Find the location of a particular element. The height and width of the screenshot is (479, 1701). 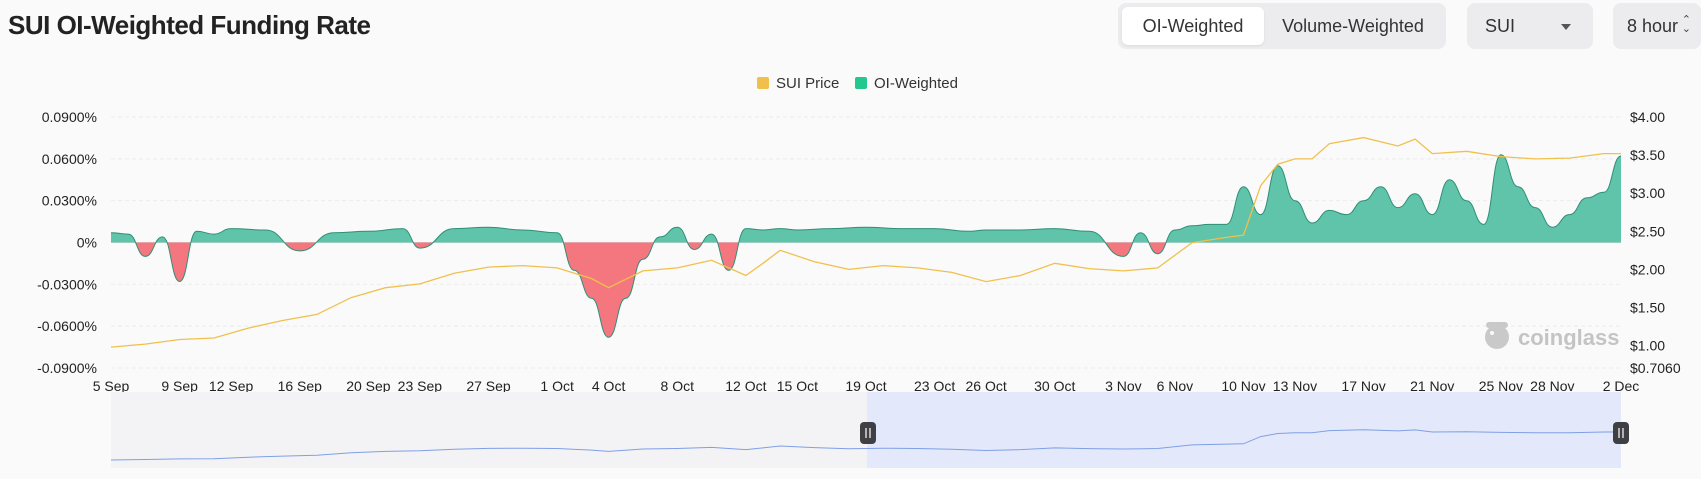

y-left-tick-label: 0.0900% is located at coordinates (69, 117).